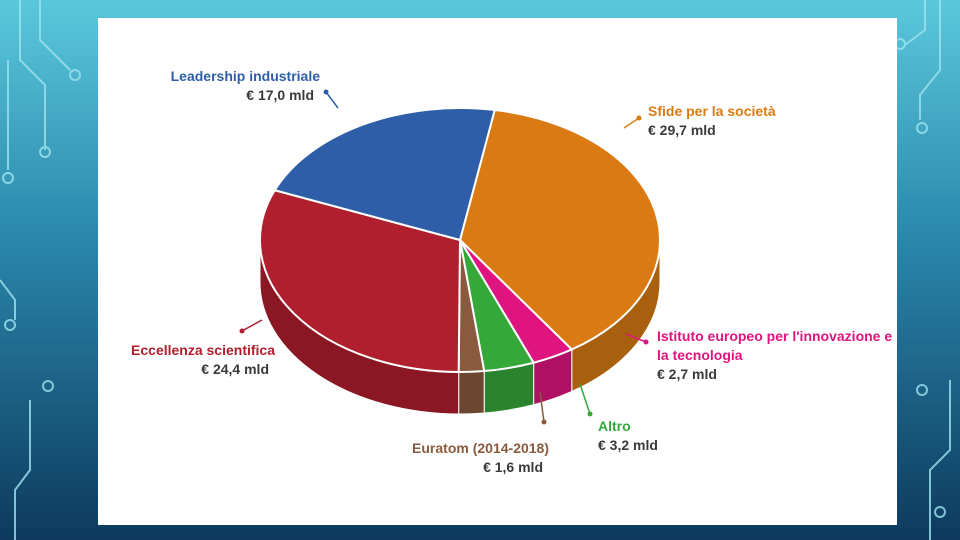 This screenshot has width=960, height=540. What do you see at coordinates (712, 121) in the screenshot?
I see `slice-label: Sfide per la società € 29,7 mld` at bounding box center [712, 121].